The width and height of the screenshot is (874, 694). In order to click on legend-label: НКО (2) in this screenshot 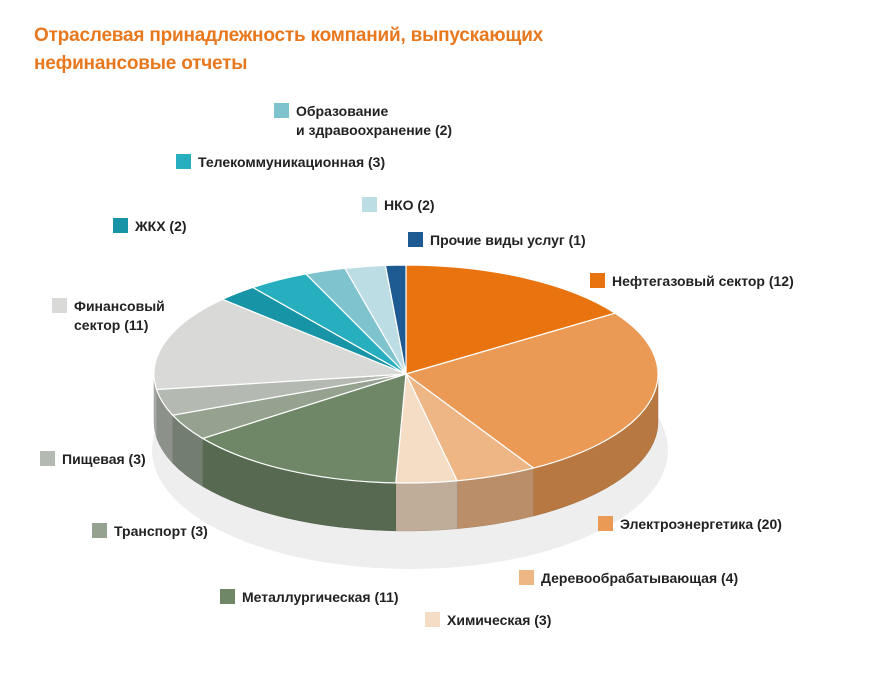, I will do `click(409, 205)`.